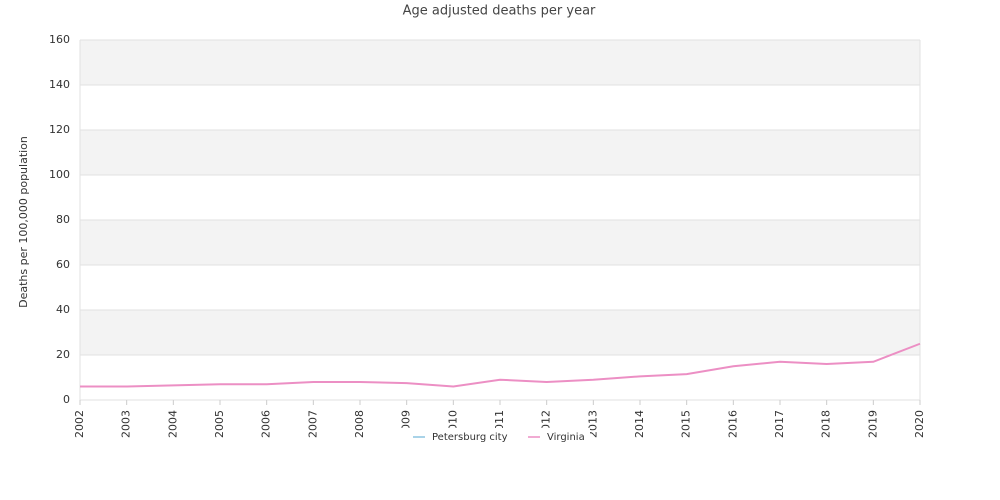 The image size is (1000, 500). I want to click on x-tick-label: 2007, so click(312, 424).